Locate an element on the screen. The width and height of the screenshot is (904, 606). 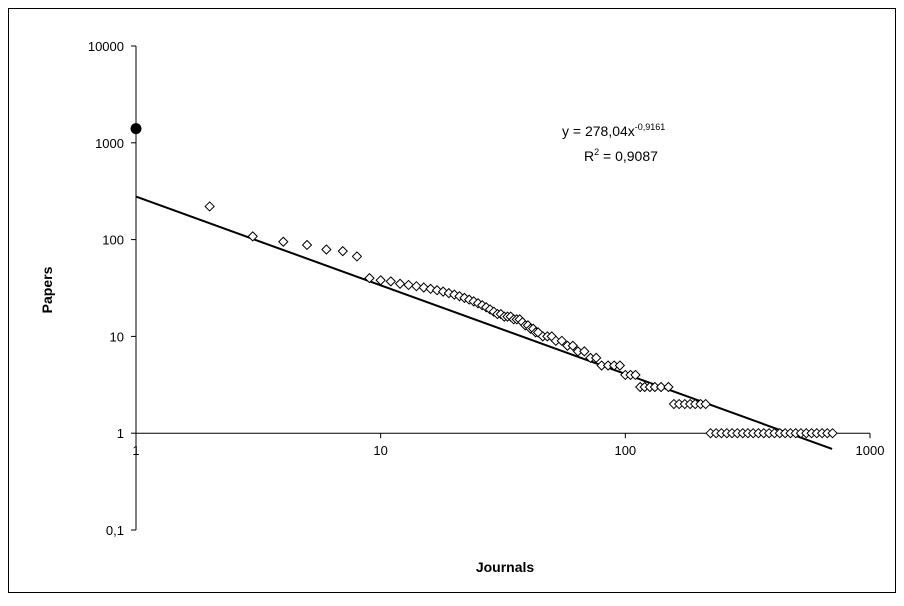
y-tick-label: 10000 is located at coordinates (106, 46).